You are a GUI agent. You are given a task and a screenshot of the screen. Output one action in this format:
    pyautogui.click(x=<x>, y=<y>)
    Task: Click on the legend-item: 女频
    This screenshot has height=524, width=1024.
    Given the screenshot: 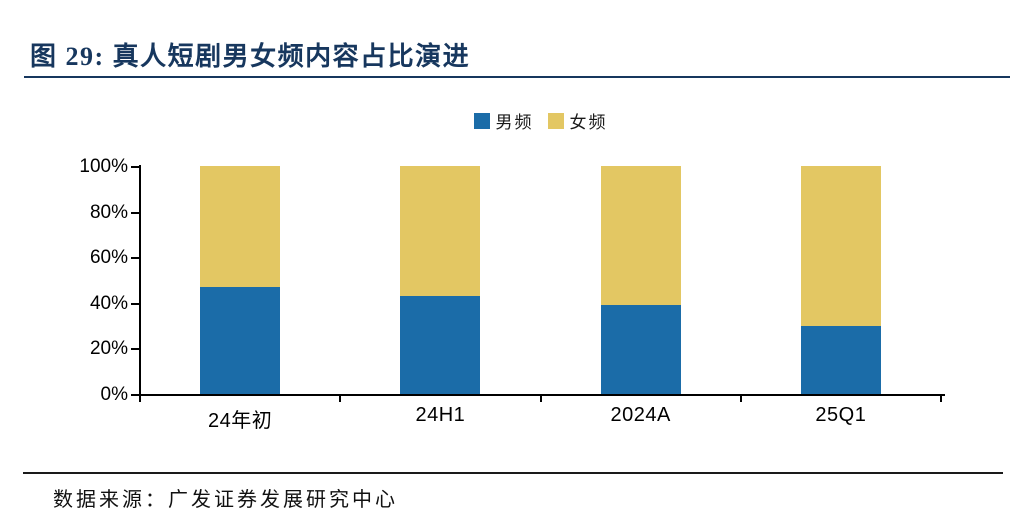 What is the action you would take?
    pyautogui.click(x=577, y=120)
    